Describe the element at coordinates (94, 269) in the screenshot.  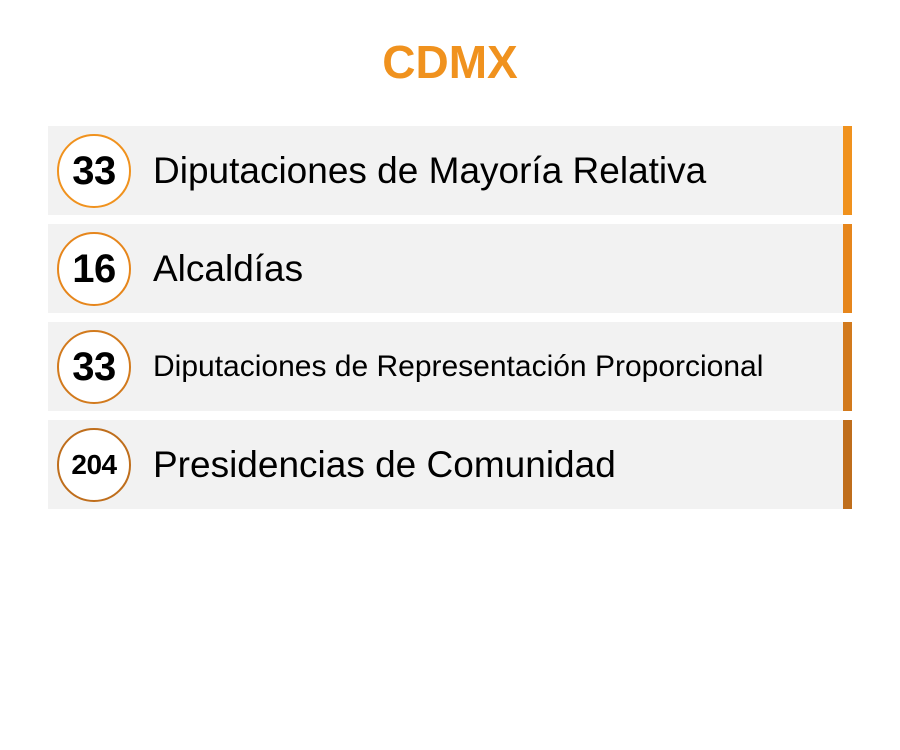
I see `count-badge: 16` at that location.